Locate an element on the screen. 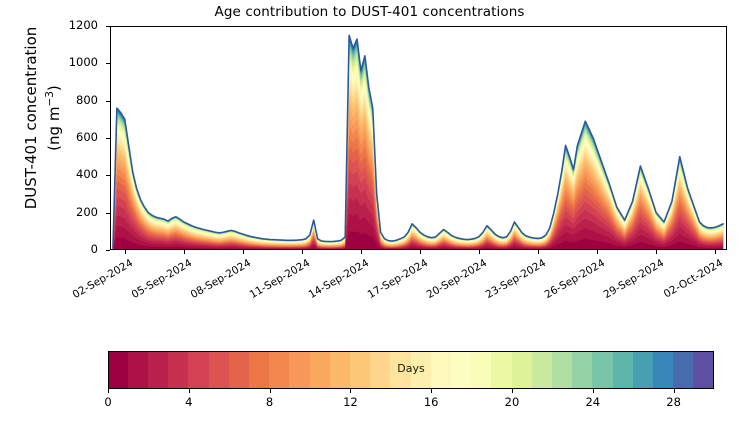 The width and height of the screenshot is (739, 425). colorbar-tick-label: 24 is located at coordinates (593, 402).